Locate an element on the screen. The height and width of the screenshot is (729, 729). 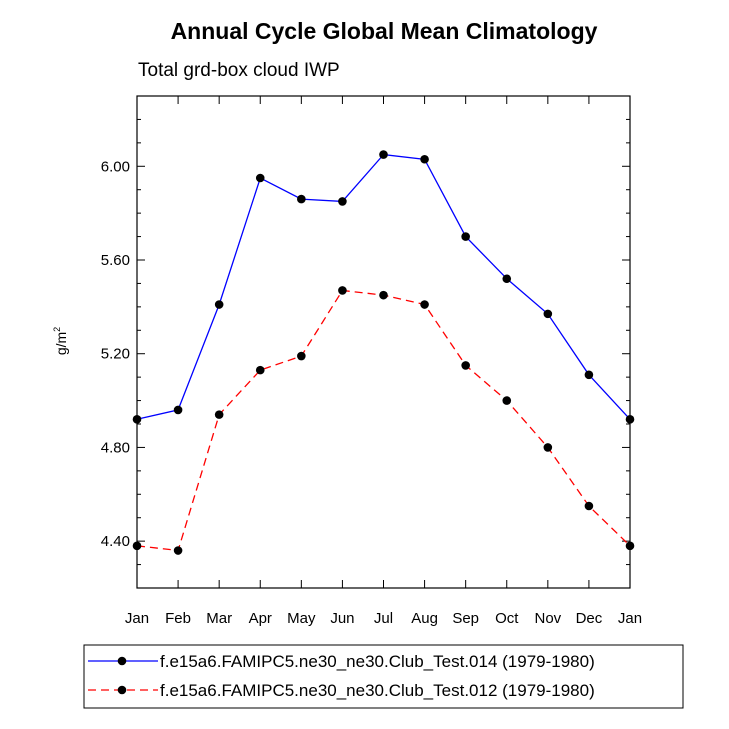
svg-text: g/m2 is located at coordinates (60, 341).